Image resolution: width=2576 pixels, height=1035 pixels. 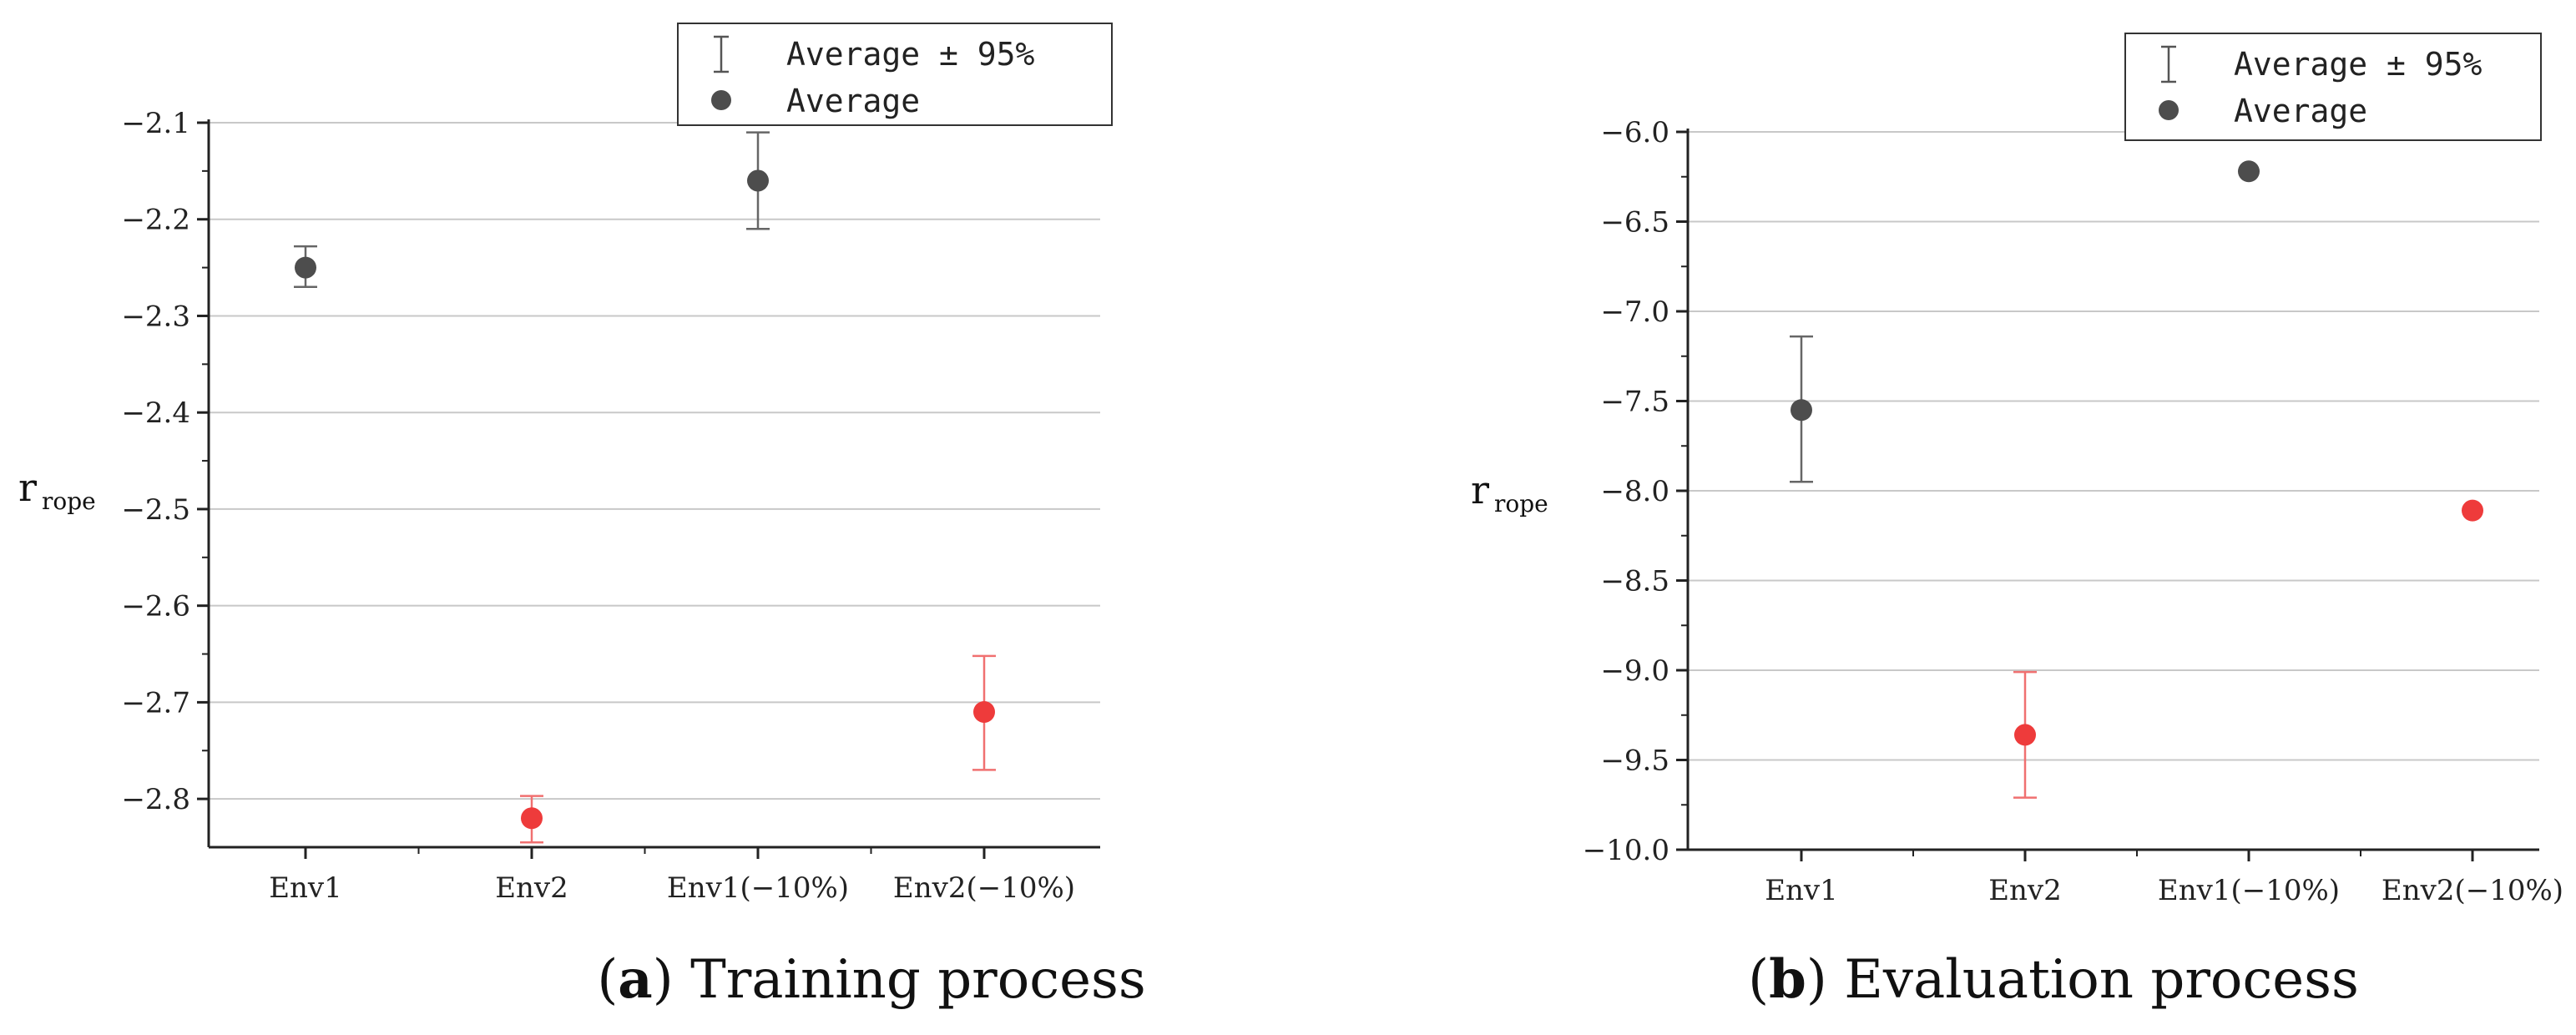 What do you see at coordinates (899, 980) in the screenshot?
I see `caption-text: ) Training process` at bounding box center [899, 980].